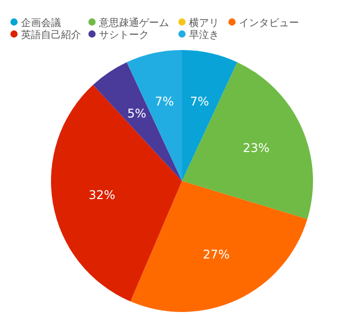  What do you see at coordinates (216, 255) in the screenshot?
I see `data-label: 27%` at bounding box center [216, 255].